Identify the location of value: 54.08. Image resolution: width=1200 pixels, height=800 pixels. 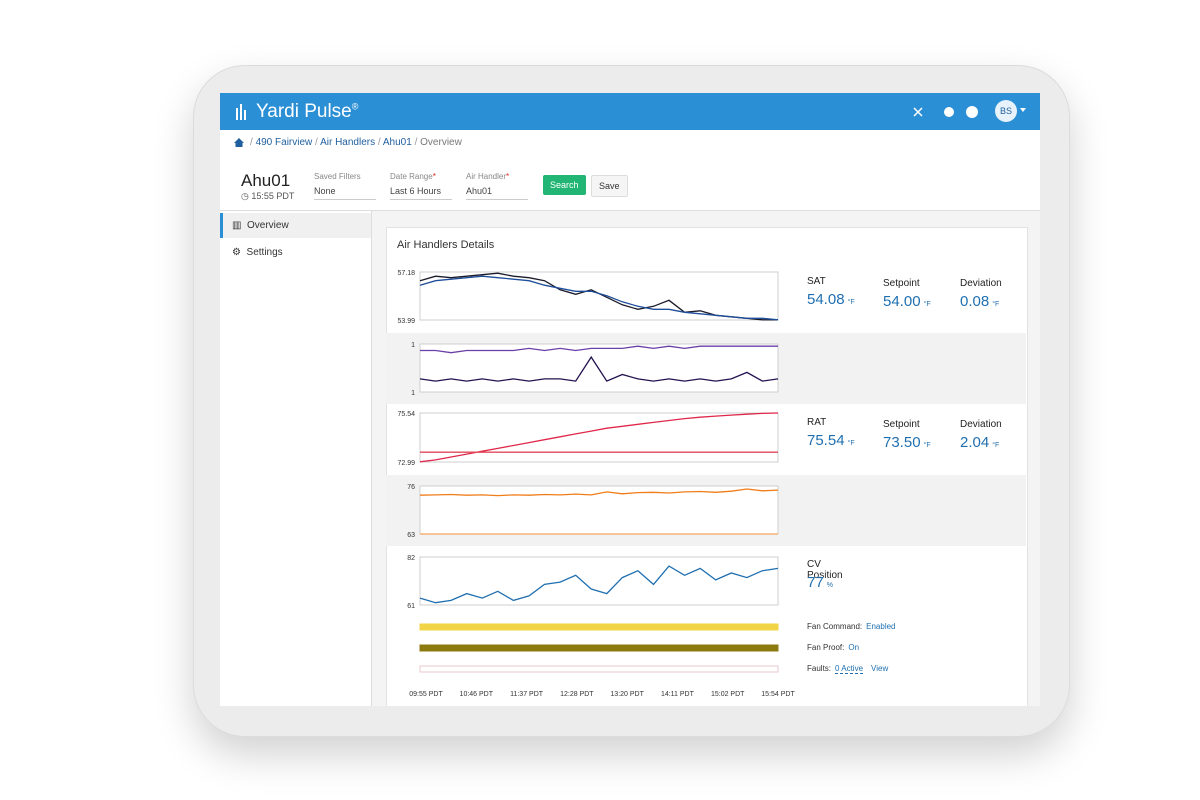
(826, 299).